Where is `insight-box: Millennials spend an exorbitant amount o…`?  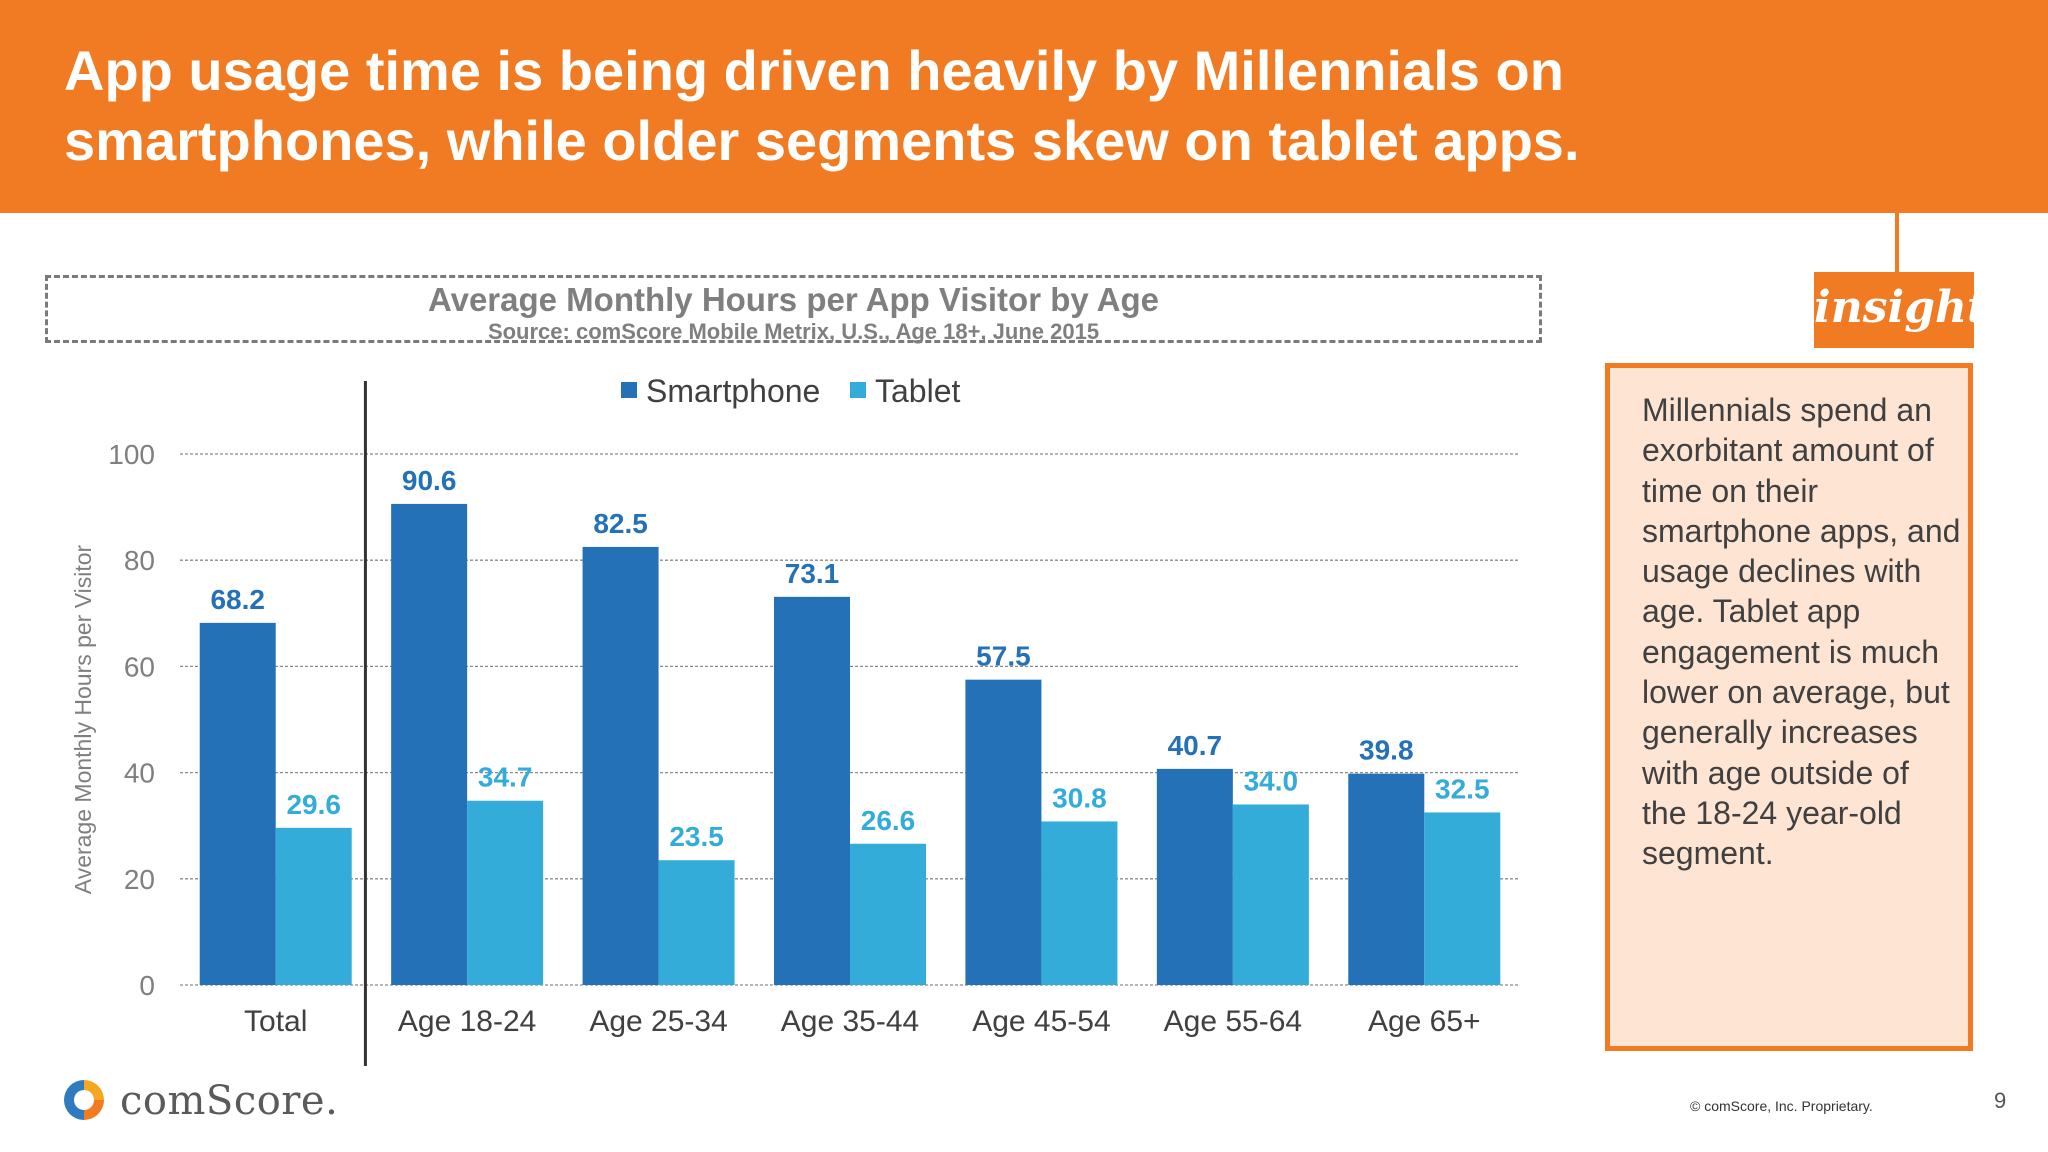 insight-box: Millennials spend an exorbitant amount o… is located at coordinates (1789, 707).